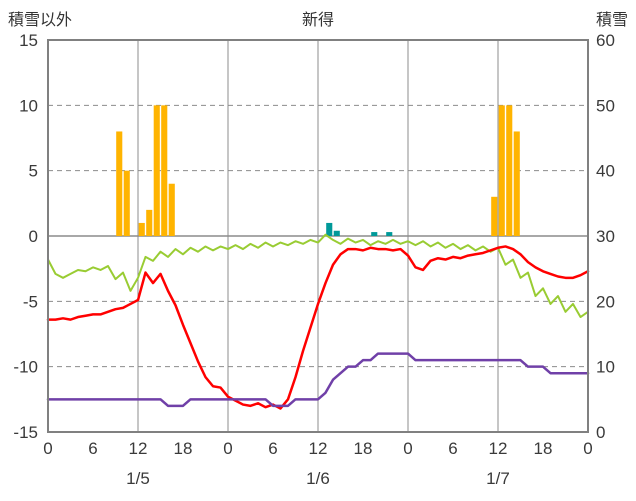 The height and width of the screenshot is (501, 636). I want to click on y-left-tick-label: -15, so click(25, 432).